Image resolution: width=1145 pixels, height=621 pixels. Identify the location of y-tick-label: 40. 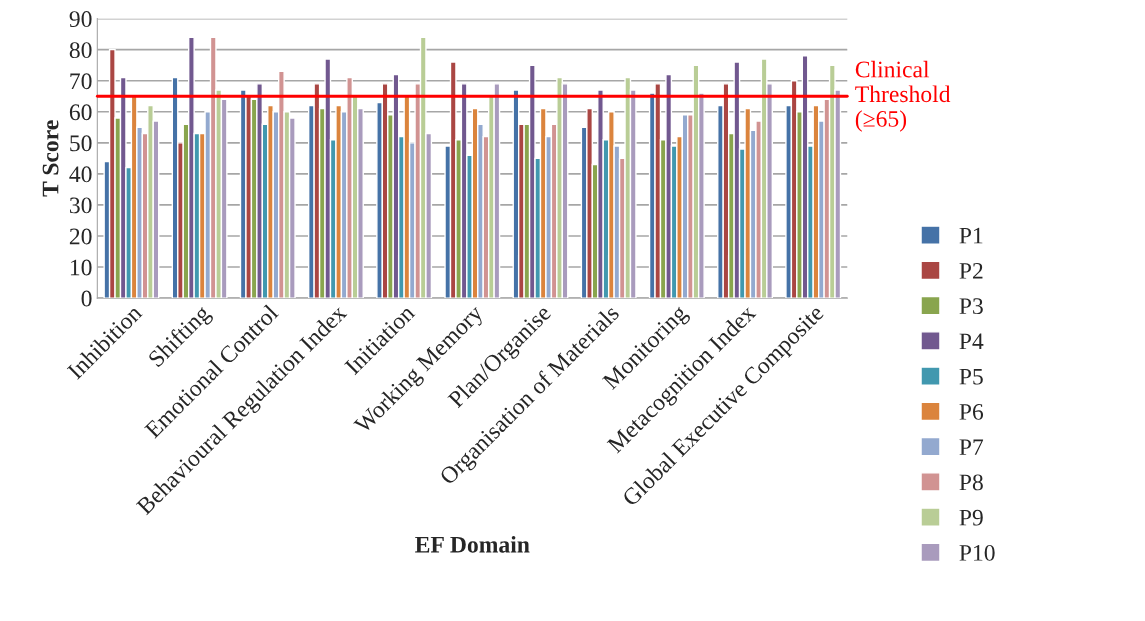
(80, 174).